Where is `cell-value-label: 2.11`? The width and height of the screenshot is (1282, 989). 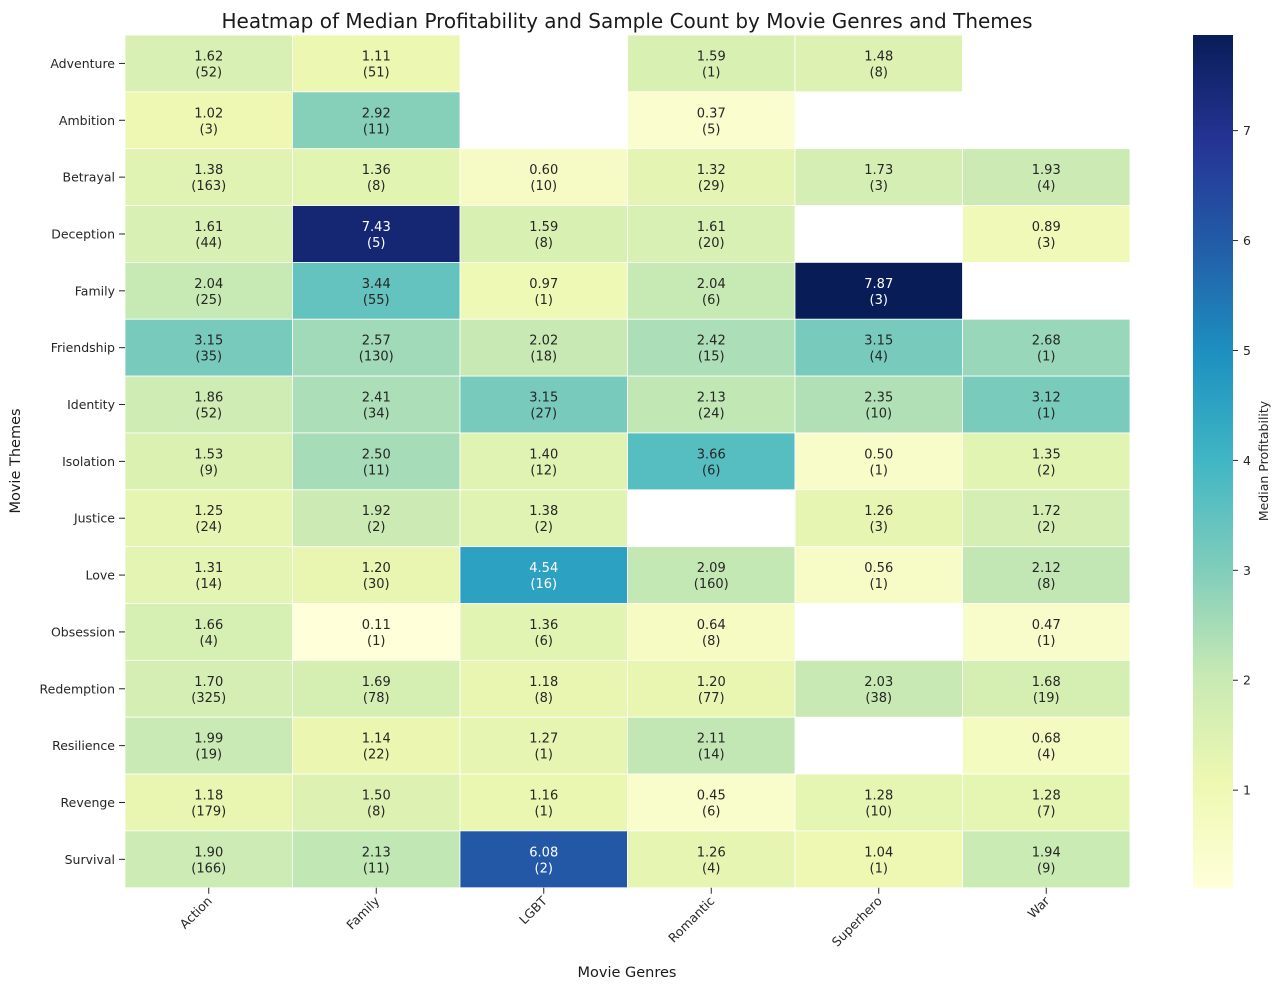
cell-value-label: 2.11 is located at coordinates (711, 739).